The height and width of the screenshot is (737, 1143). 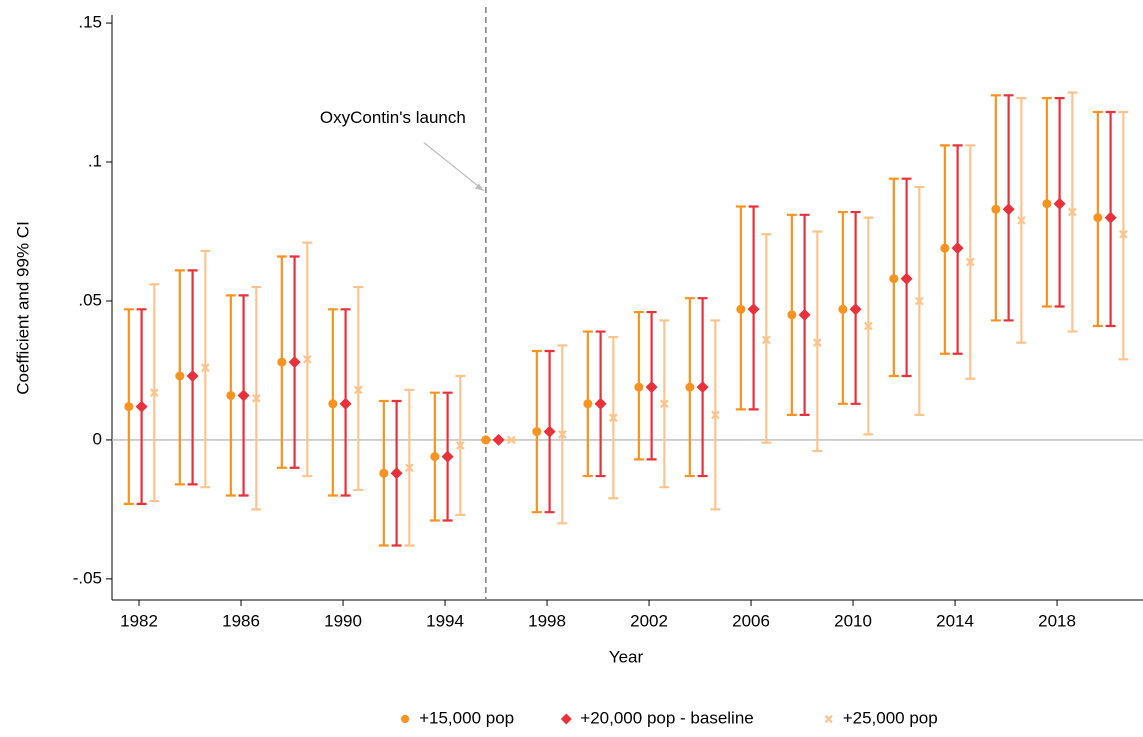 I want to click on x-tick-label: 2018, so click(x=1057, y=620).